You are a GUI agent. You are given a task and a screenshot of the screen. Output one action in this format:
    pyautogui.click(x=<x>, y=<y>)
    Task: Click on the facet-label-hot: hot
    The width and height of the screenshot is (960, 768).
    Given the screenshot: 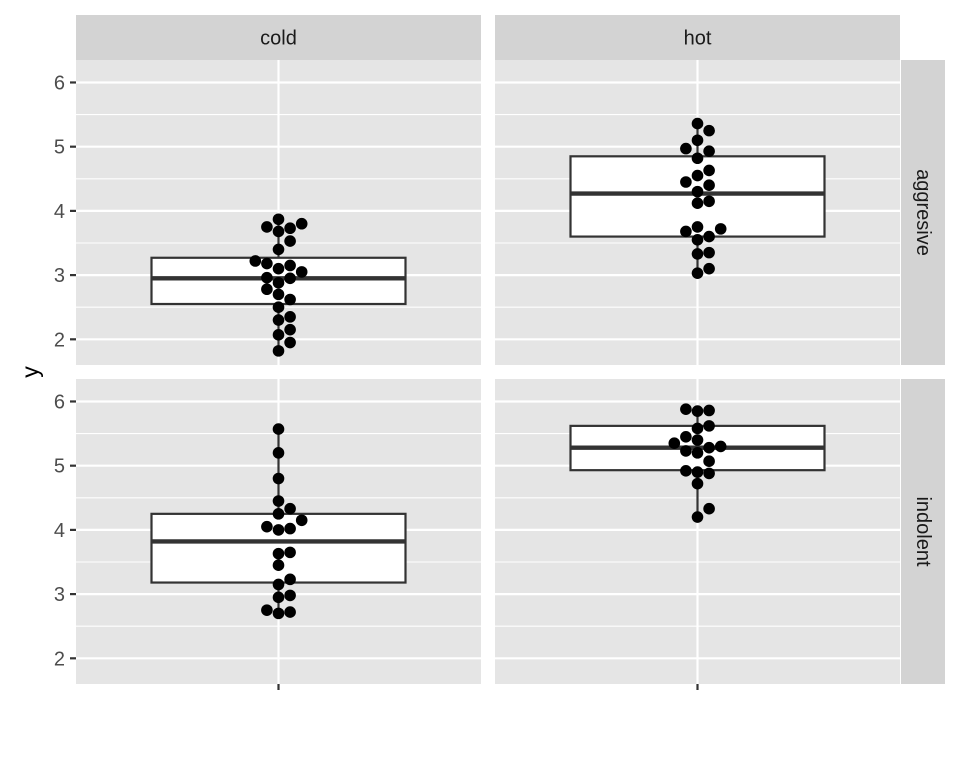 What is the action you would take?
    pyautogui.click(x=698, y=39)
    